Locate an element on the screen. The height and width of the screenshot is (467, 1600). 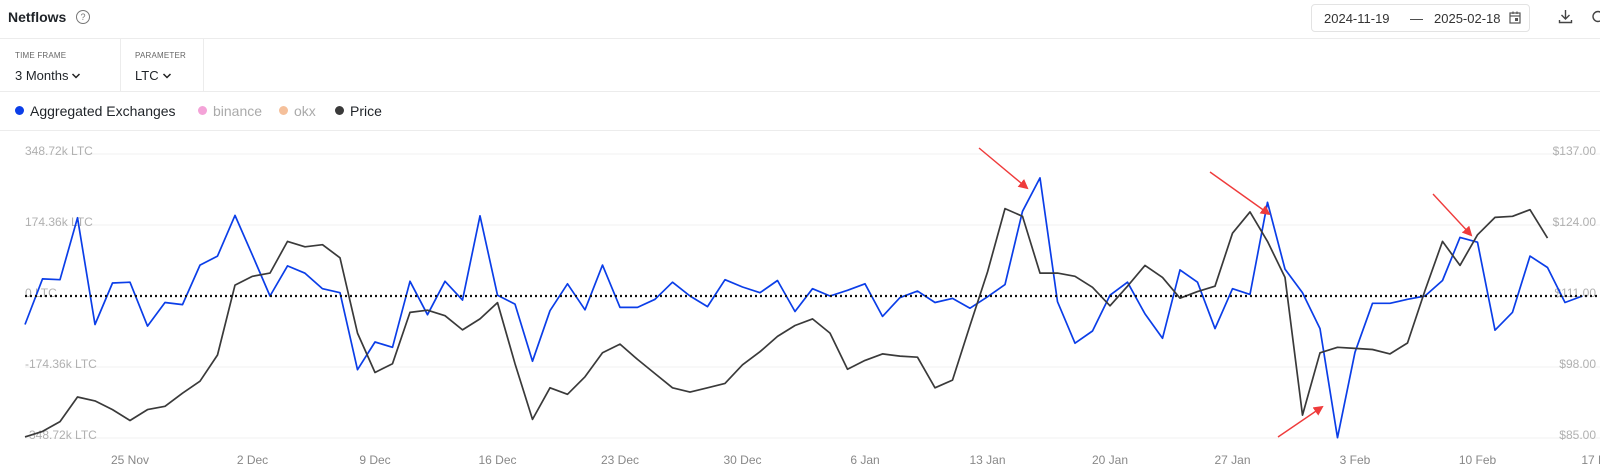
x-tick: 2 Dec is located at coordinates (252, 460).